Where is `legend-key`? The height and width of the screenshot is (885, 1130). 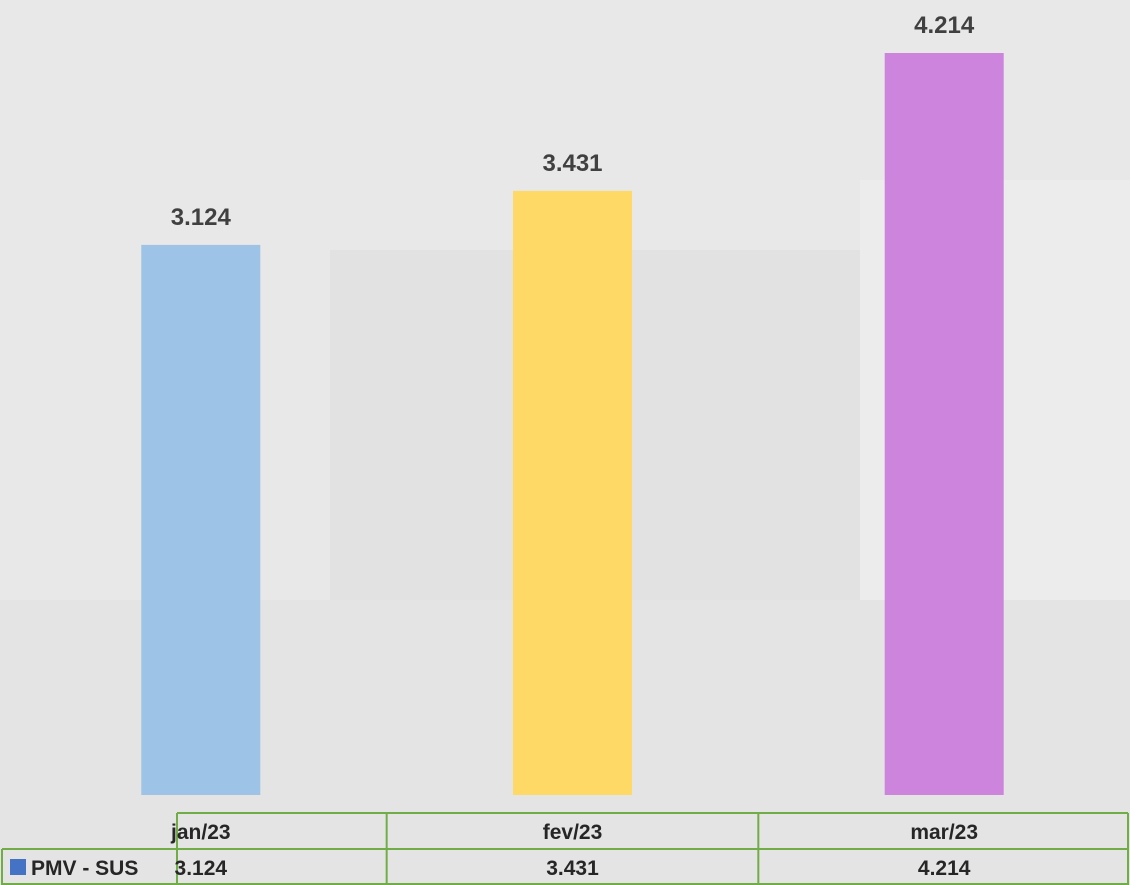
legend-key is located at coordinates (18, 867).